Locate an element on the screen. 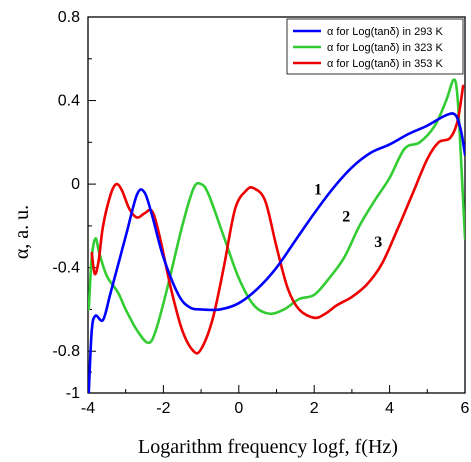 This screenshot has width=471, height=462. y-tick-label: -0.4 is located at coordinates (66, 268).